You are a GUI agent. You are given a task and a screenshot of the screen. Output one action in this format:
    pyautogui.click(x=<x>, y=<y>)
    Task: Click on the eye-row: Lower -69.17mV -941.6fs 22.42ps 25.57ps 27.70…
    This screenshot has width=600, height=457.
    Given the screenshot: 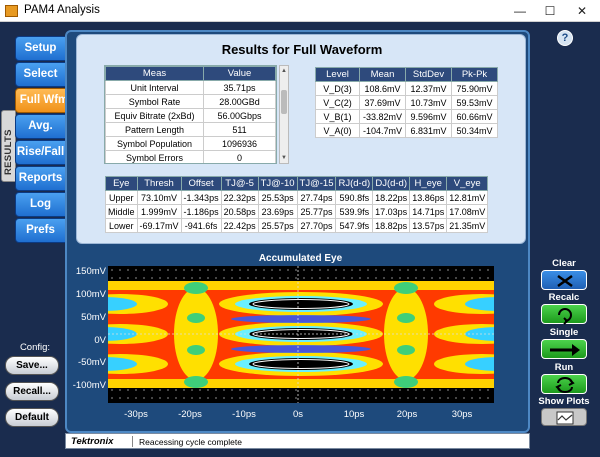 What is the action you would take?
    pyautogui.click(x=297, y=225)
    